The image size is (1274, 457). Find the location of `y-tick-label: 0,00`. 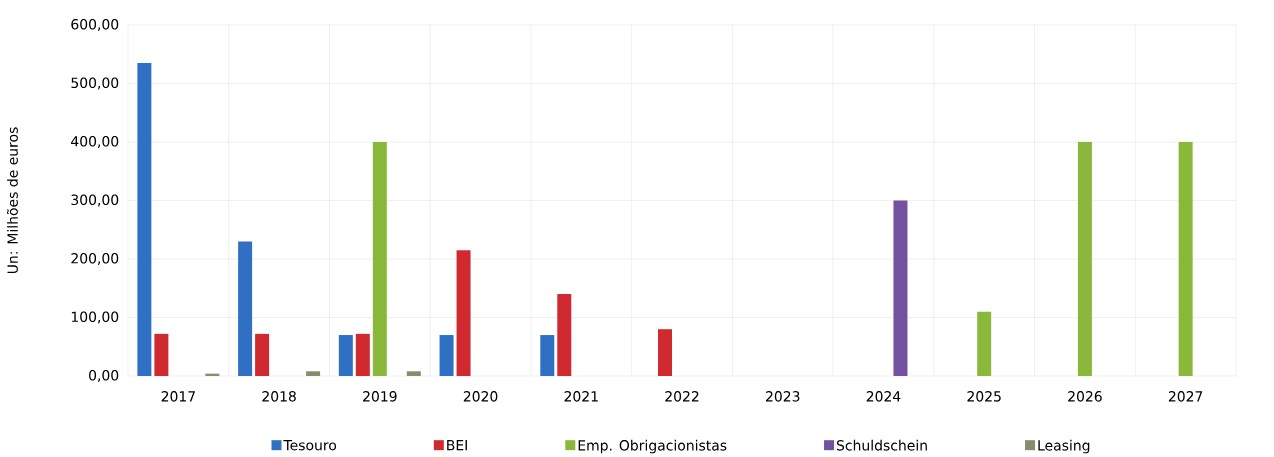

y-tick-label: 0,00 is located at coordinates (104, 375).